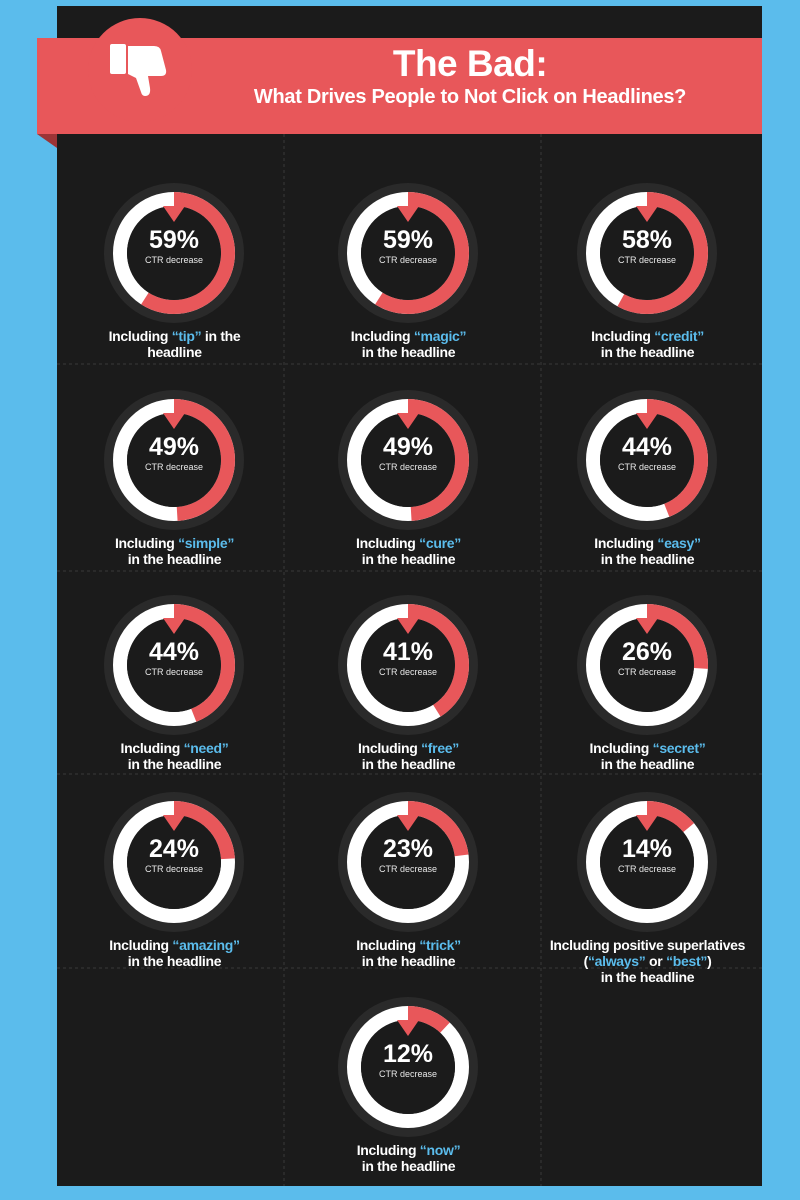 The width and height of the screenshot is (800, 1200). What do you see at coordinates (679, 336) in the screenshot?
I see `caption-keyword: “credit”` at bounding box center [679, 336].